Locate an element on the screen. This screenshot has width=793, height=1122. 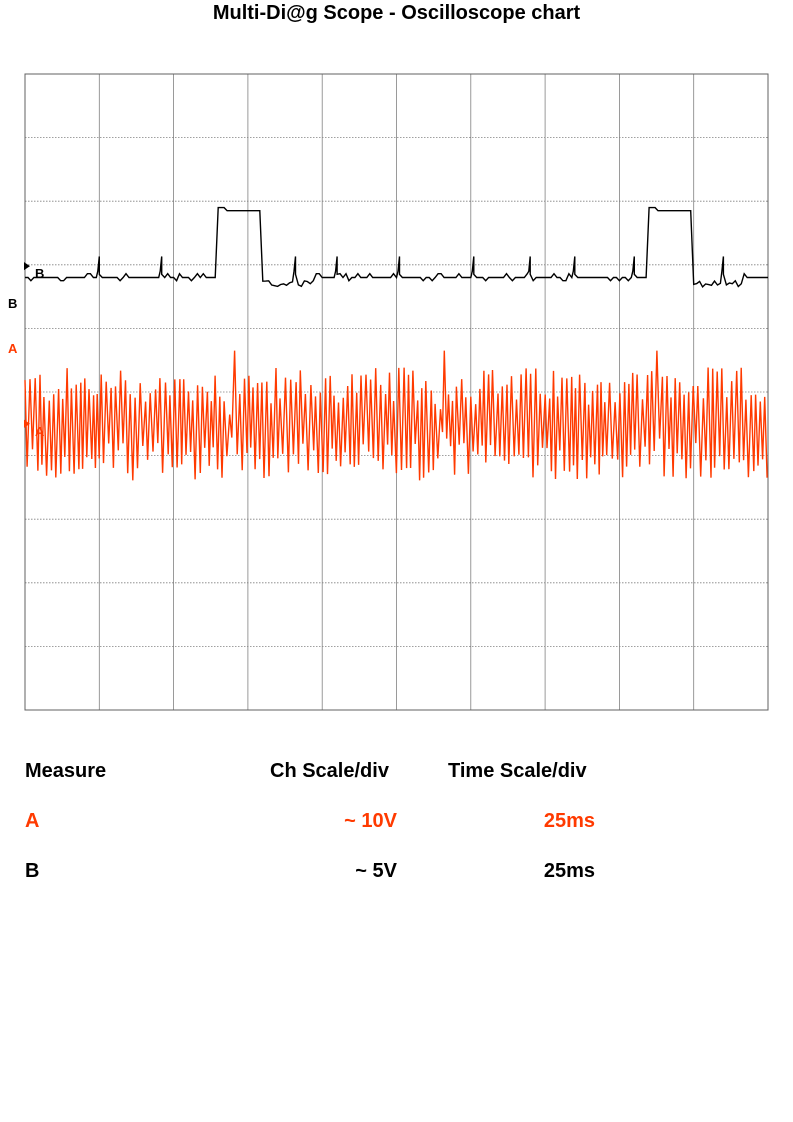
row-a-measure: A is located at coordinates (32, 821).